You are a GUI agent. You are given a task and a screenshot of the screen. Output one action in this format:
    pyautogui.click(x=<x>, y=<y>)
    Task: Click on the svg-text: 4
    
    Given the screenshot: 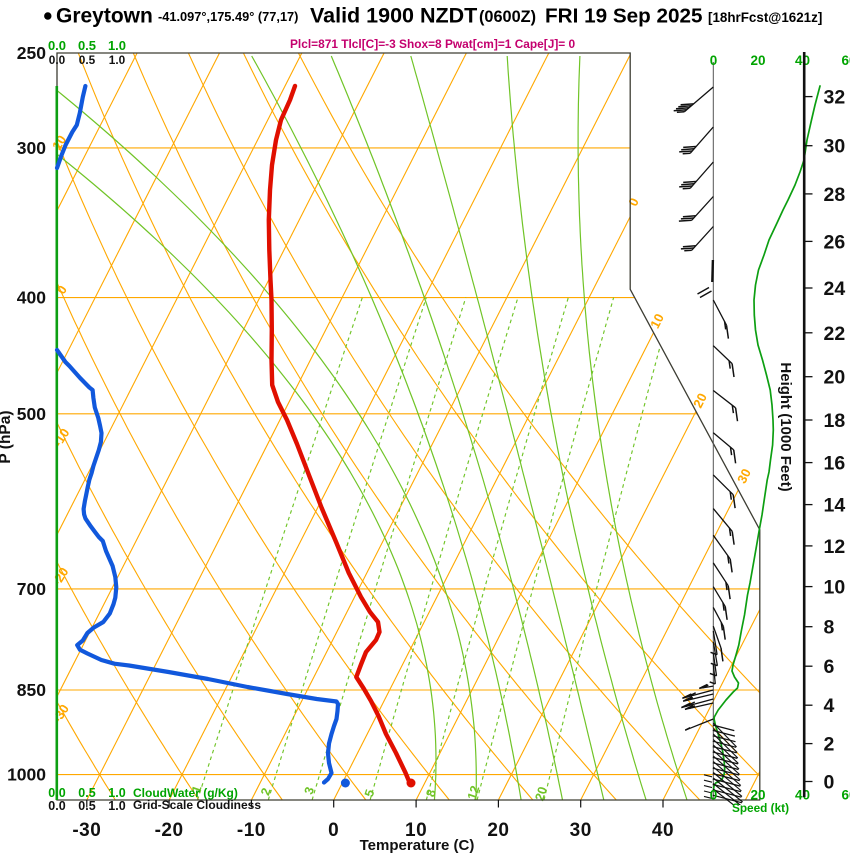 What is the action you would take?
    pyautogui.click(x=829, y=706)
    